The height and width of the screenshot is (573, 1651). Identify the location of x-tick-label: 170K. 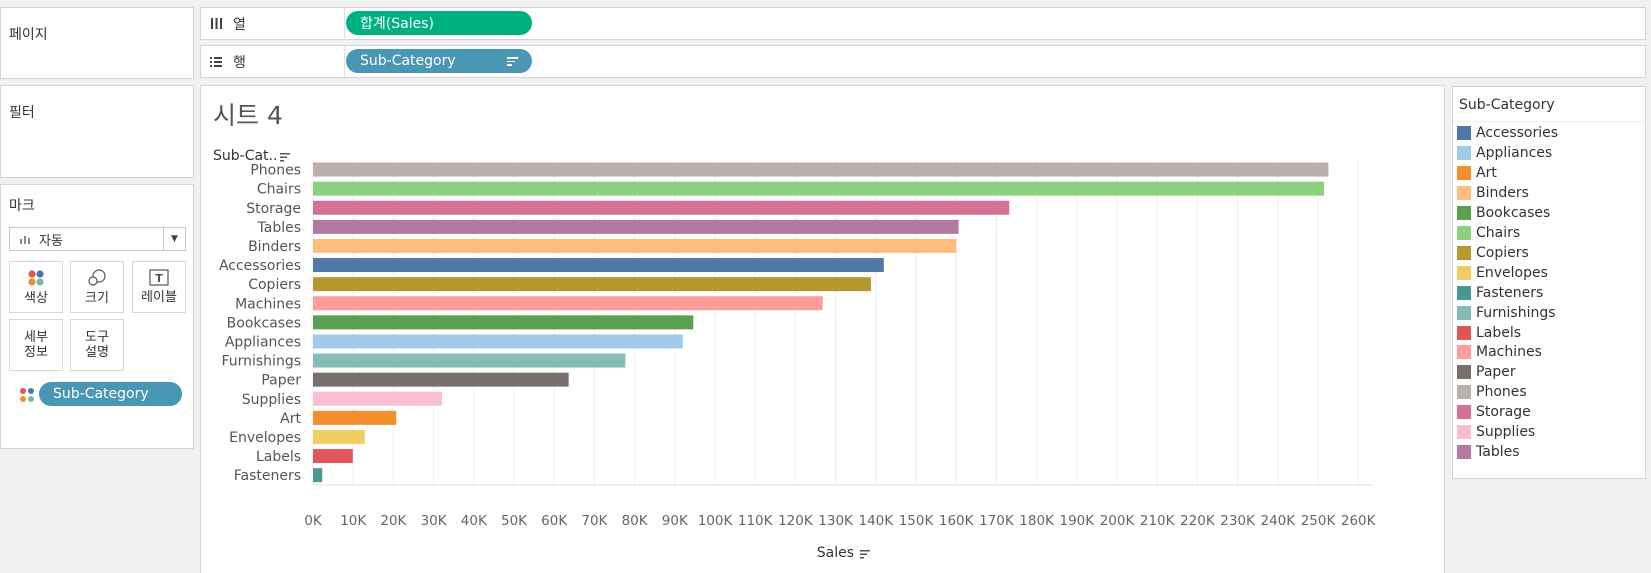
(997, 521).